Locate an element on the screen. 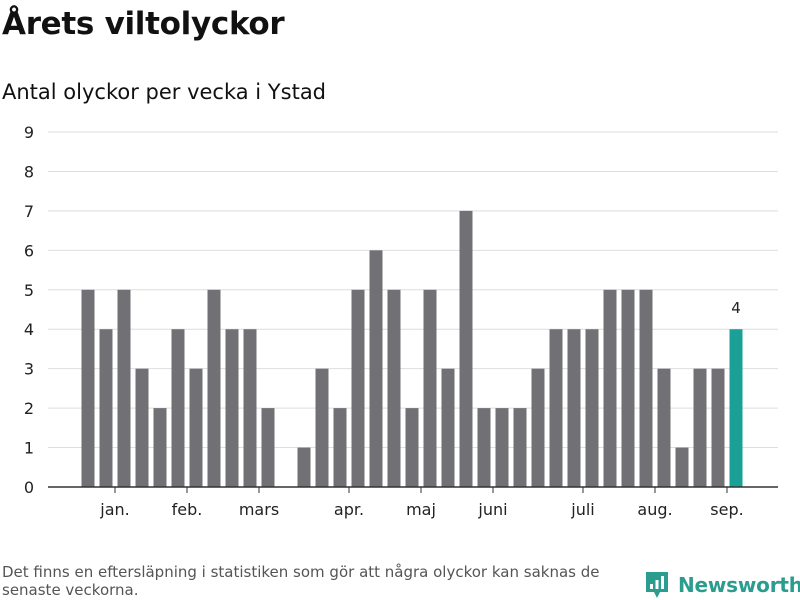  x-tick-label: juni is located at coordinates (492, 509).